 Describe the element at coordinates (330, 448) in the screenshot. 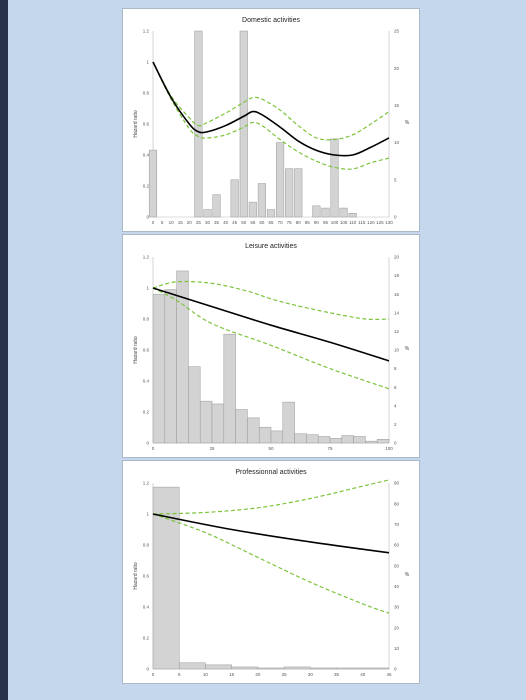

I see `leisure-x-tick-label: 75` at that location.